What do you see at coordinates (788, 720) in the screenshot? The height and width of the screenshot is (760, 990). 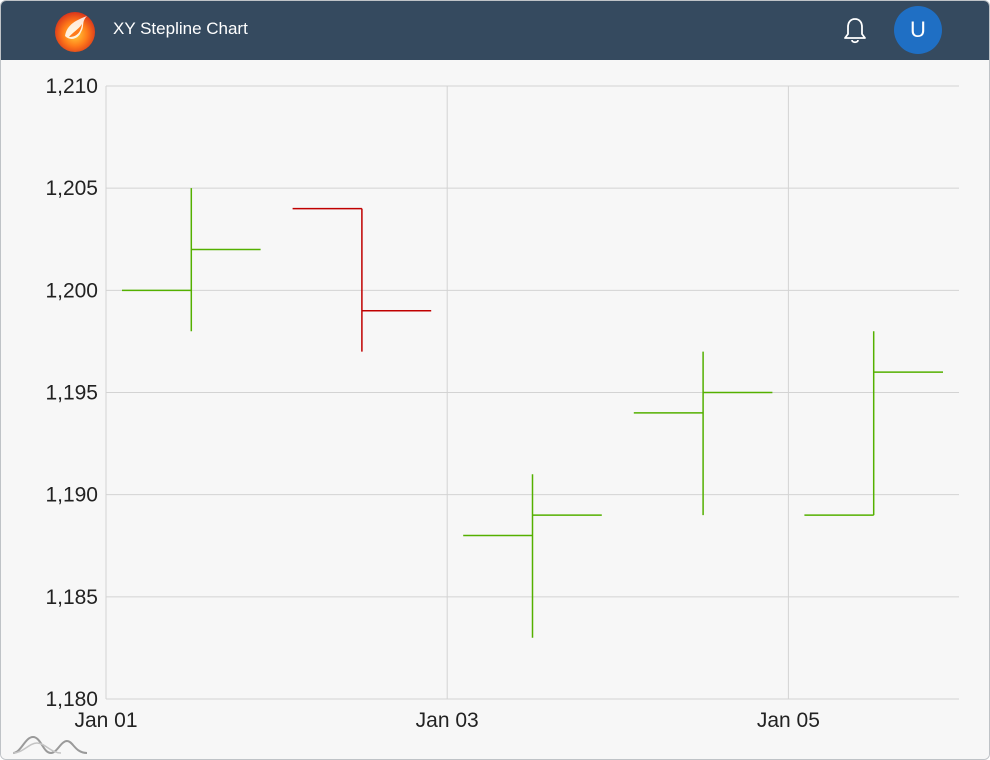 I see `x-tick-label: Jan 05` at bounding box center [788, 720].